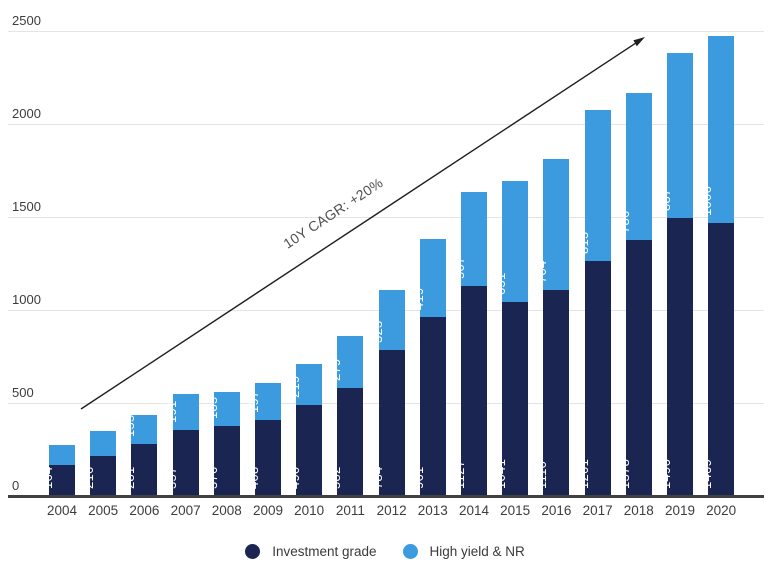 The width and height of the screenshot is (770, 573). I want to click on bar-segment-investment-grade-2010, so click(309, 450).